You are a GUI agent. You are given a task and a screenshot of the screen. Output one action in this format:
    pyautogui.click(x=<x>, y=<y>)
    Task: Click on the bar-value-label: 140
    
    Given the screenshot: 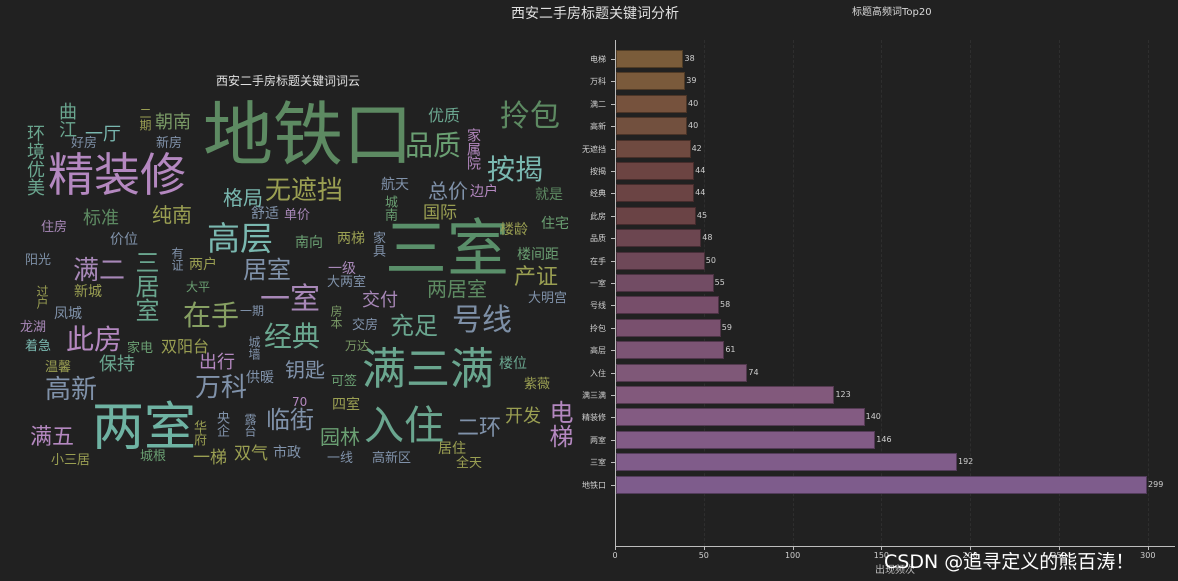 What is the action you would take?
    pyautogui.click(x=873, y=417)
    